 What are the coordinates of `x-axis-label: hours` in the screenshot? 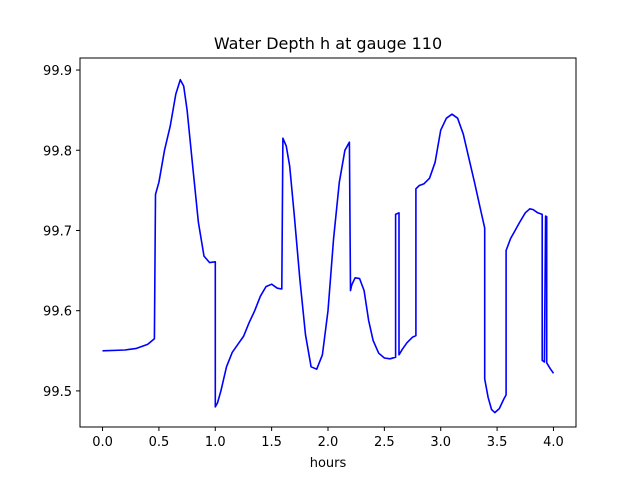 It's located at (328, 463).